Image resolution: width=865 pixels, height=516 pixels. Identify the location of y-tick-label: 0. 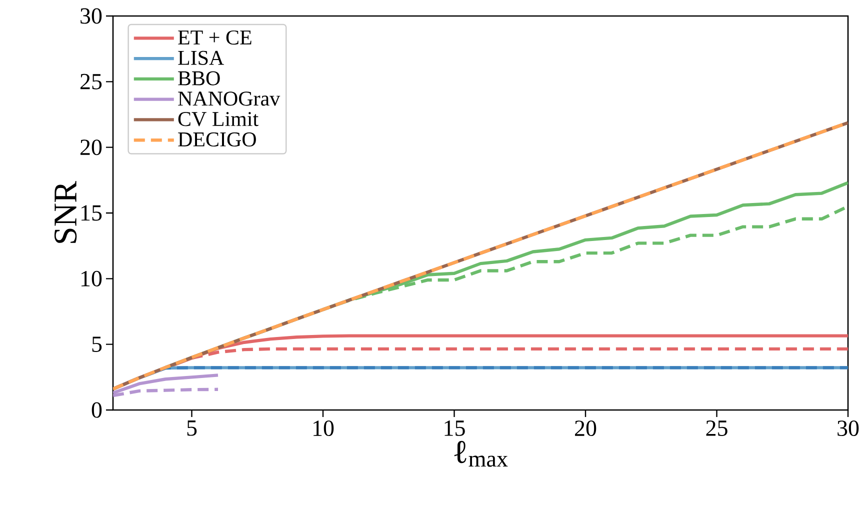
(97, 410).